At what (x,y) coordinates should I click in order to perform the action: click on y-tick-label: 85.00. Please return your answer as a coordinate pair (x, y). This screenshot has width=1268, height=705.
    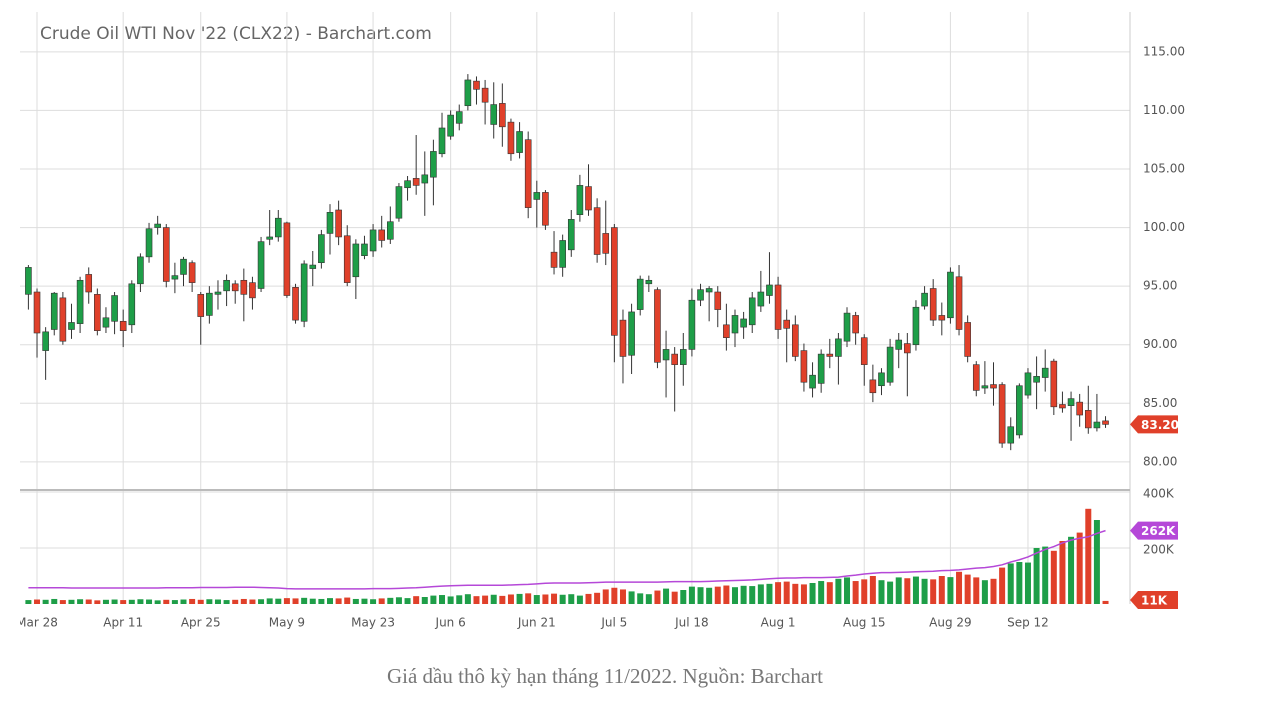
    Looking at the image, I should click on (1160, 403).